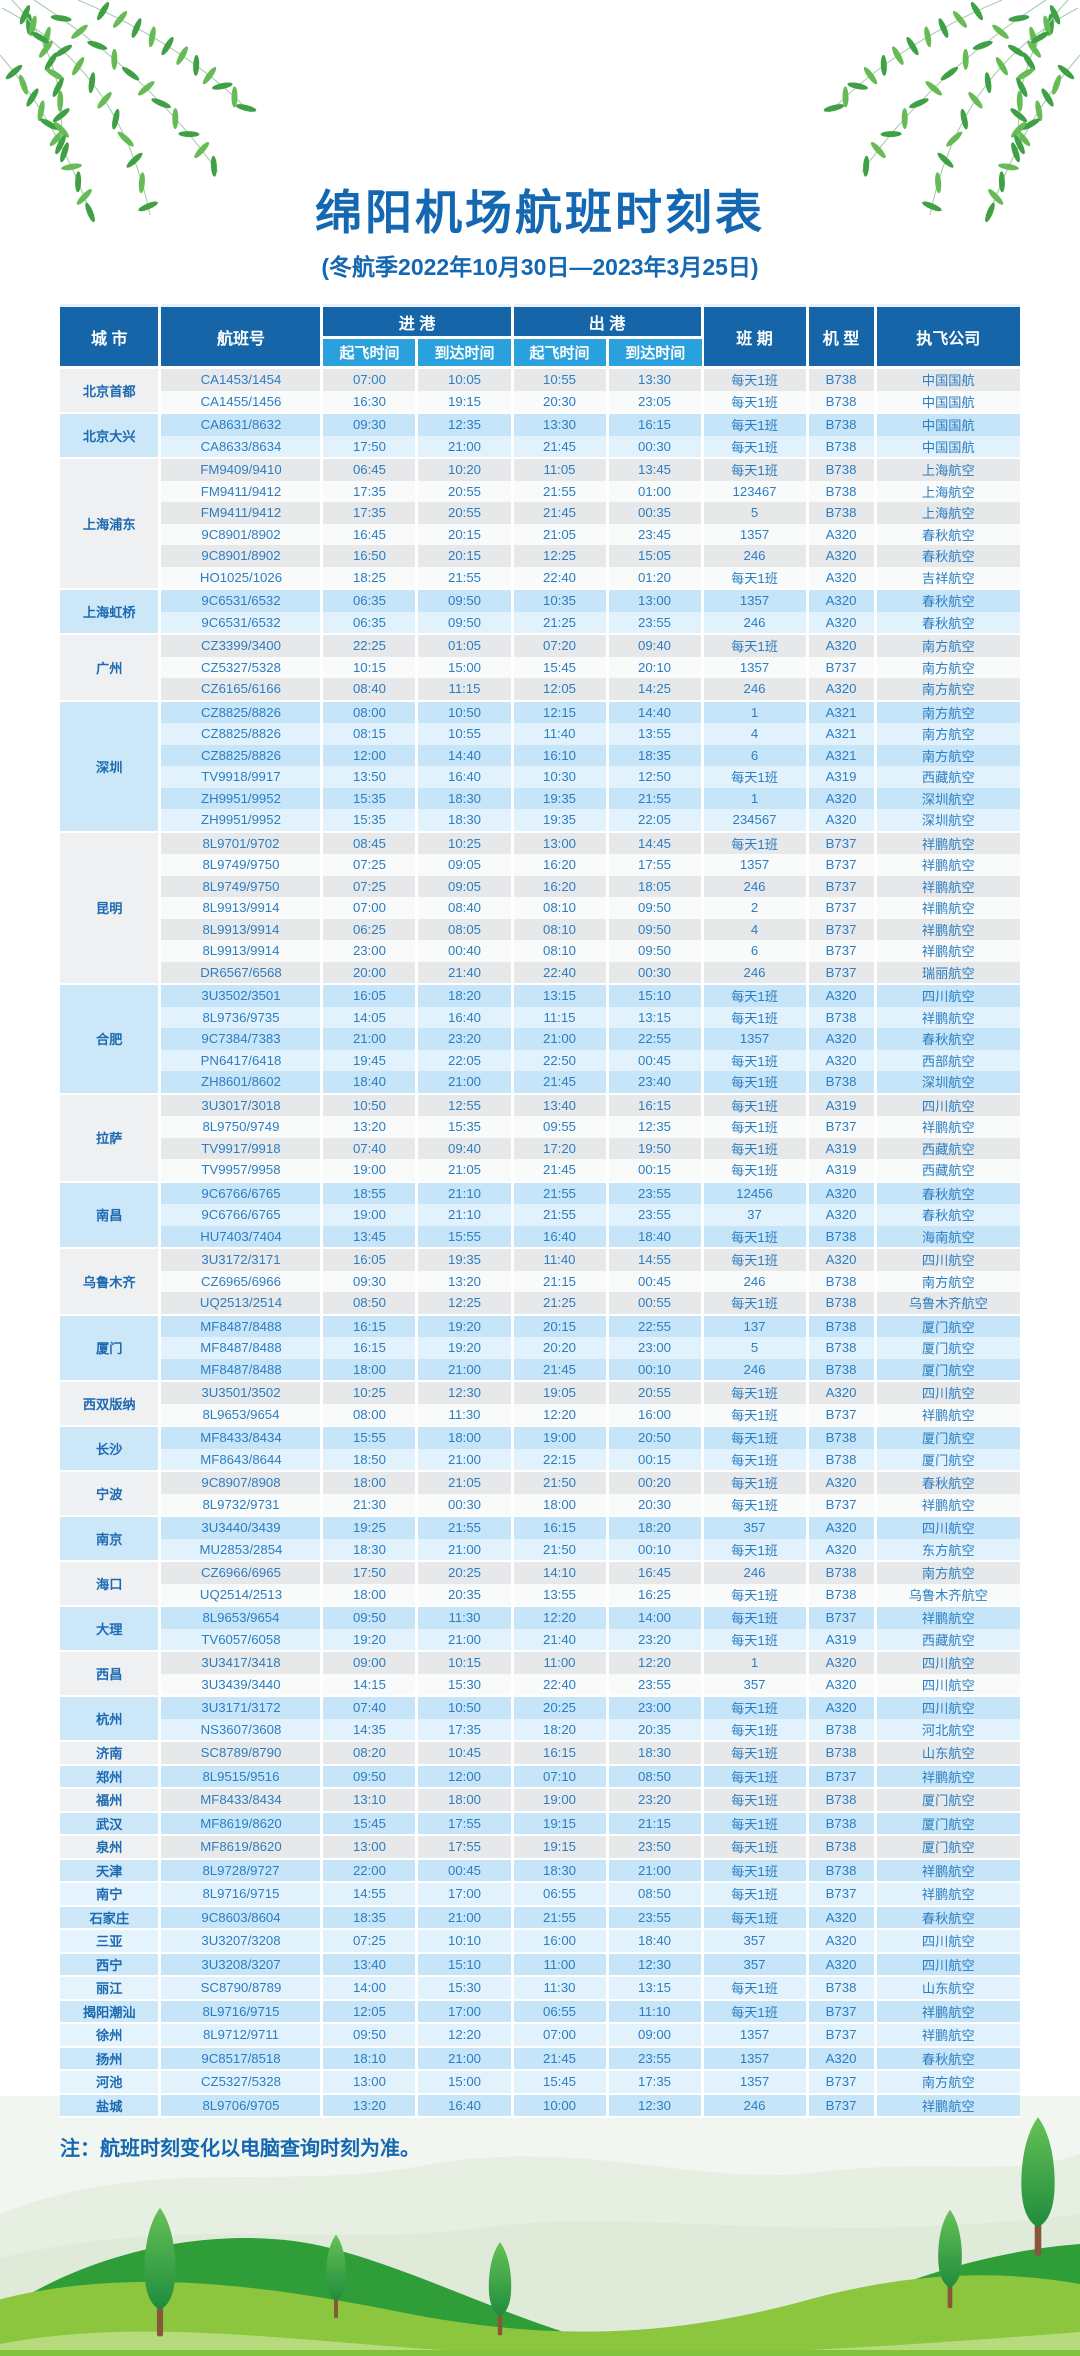  I want to click on outbound-depart-time-cell: 17:20, so click(560, 1148).